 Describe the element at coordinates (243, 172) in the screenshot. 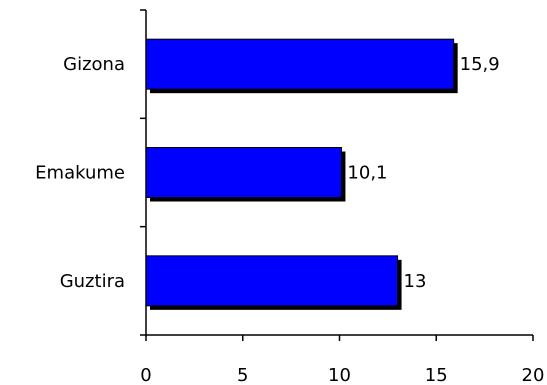

I see `bar-emakume` at that location.